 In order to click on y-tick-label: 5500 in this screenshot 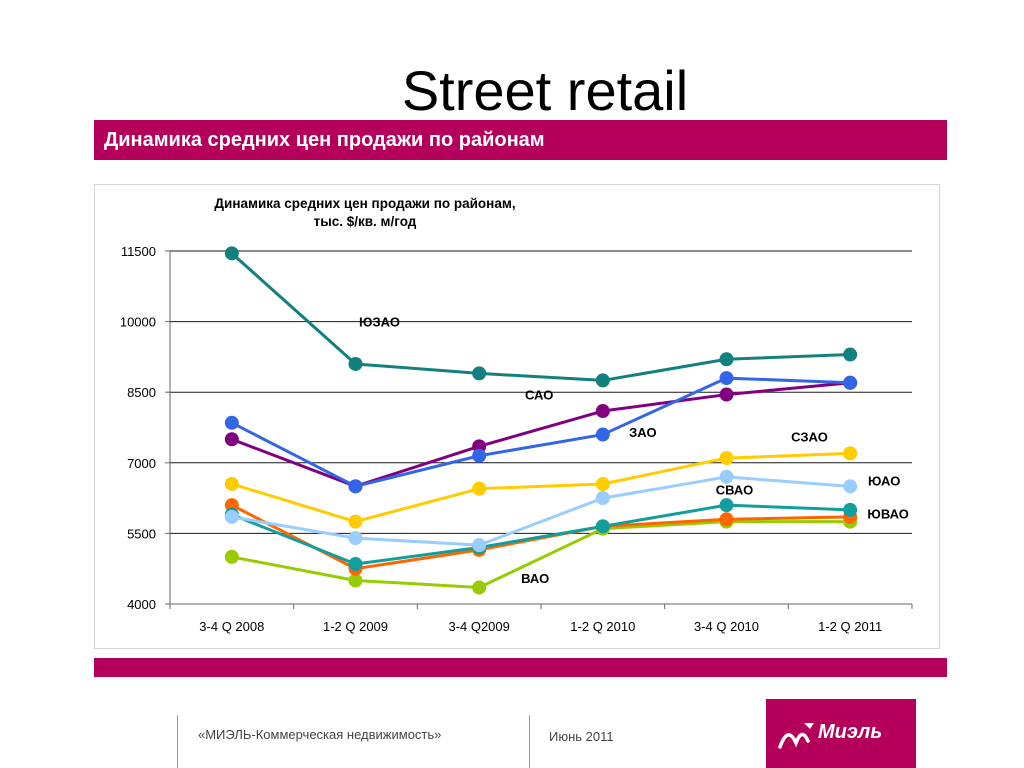, I will do `click(141, 533)`.